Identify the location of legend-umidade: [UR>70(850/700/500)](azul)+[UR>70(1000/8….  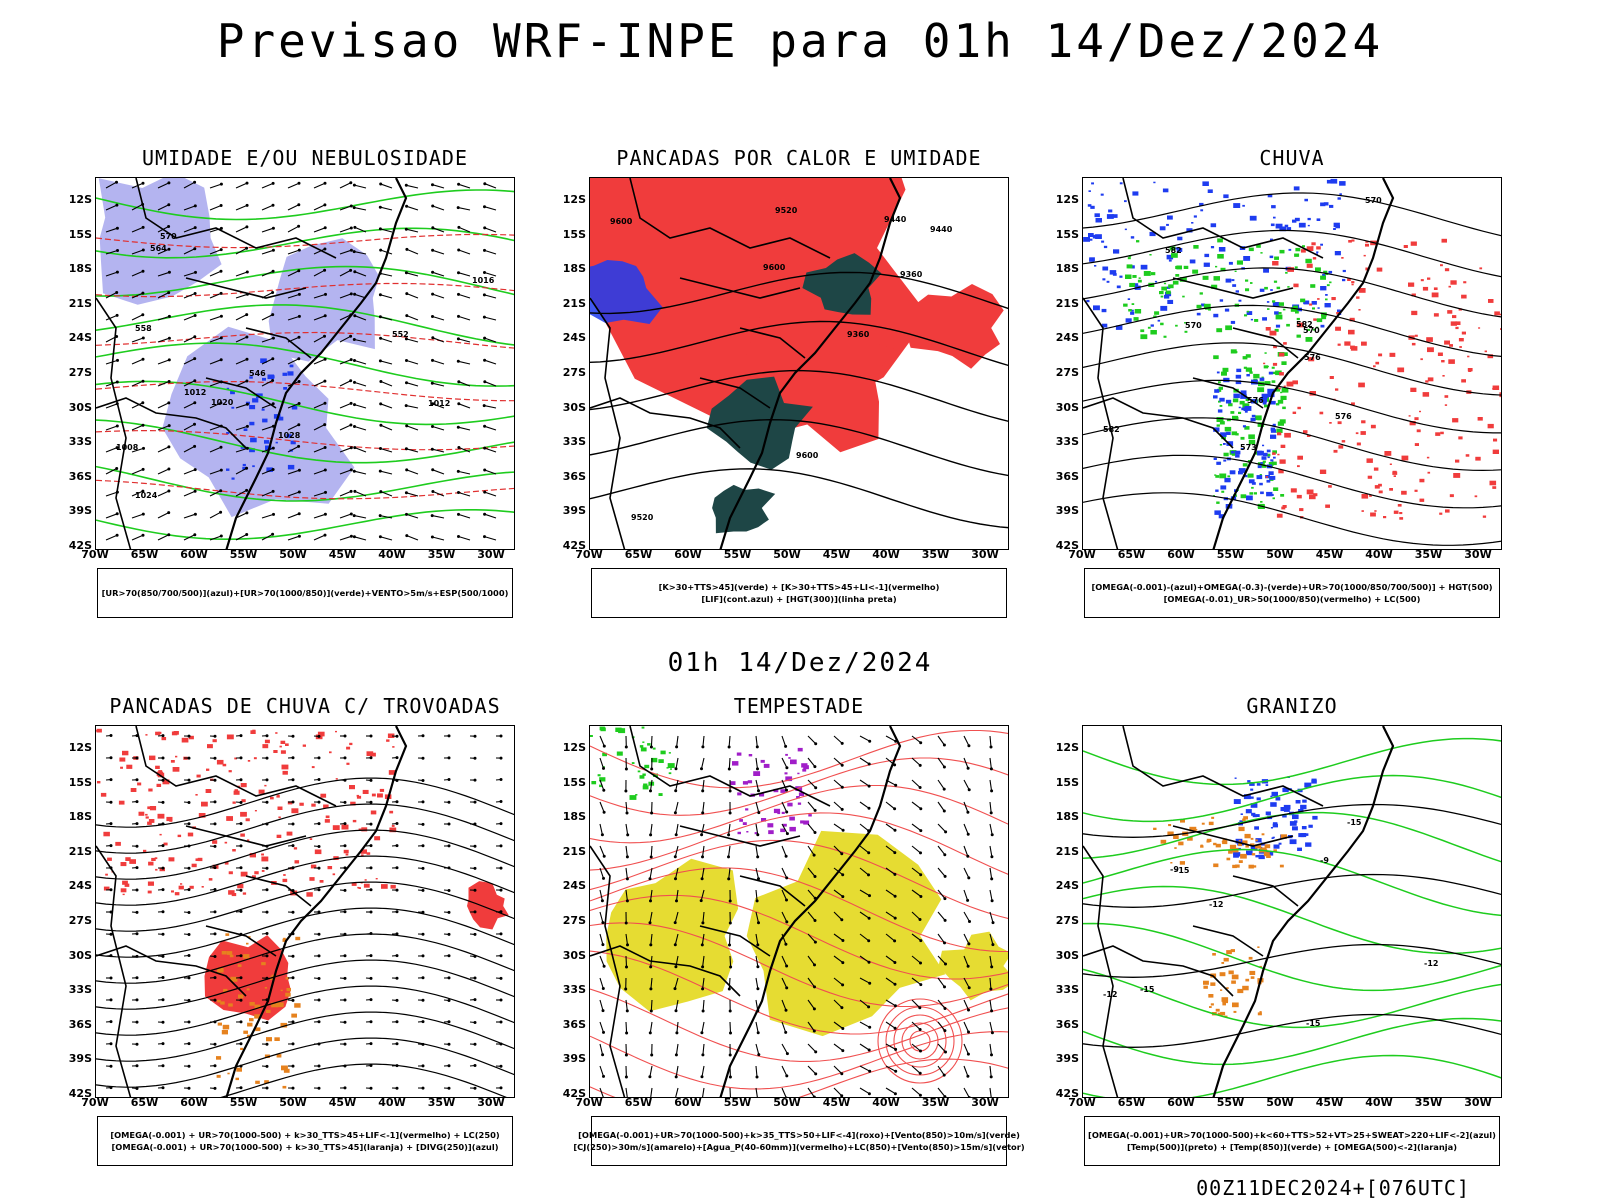
(305, 593).